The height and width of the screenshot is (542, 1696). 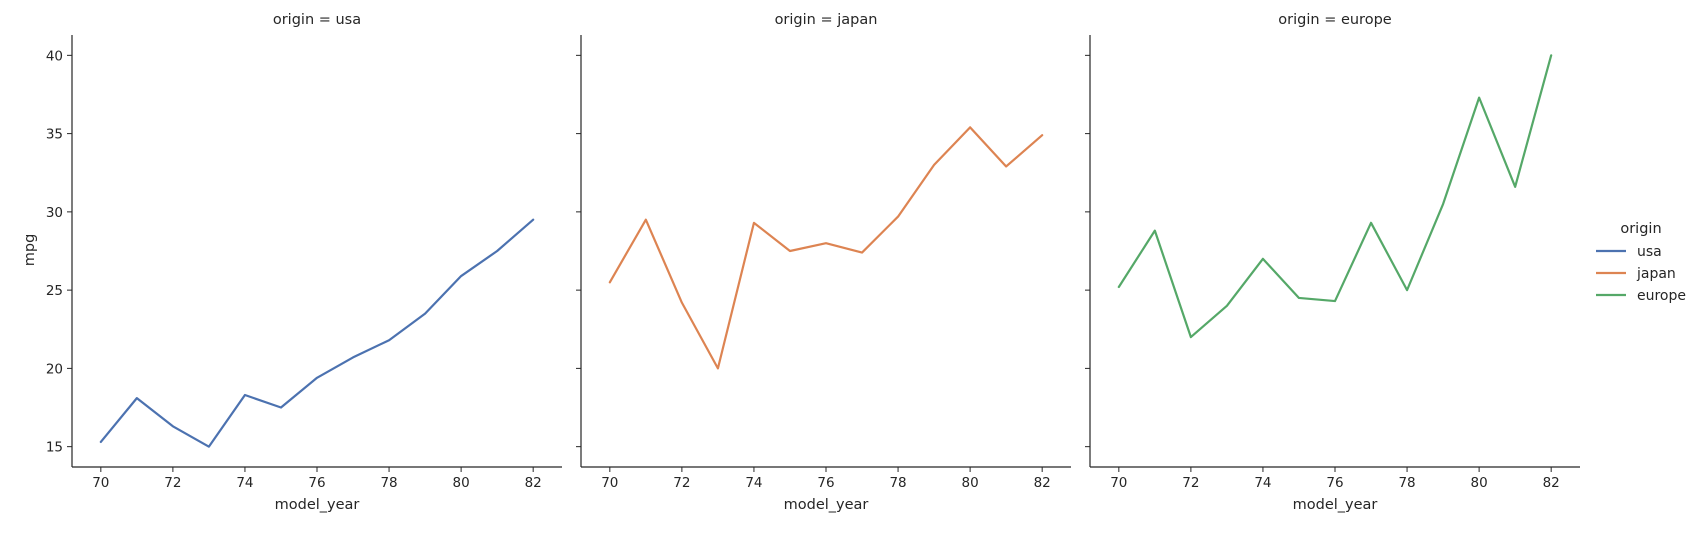 I want to click on legend: origin usa japan europe, so click(x=1641, y=262).